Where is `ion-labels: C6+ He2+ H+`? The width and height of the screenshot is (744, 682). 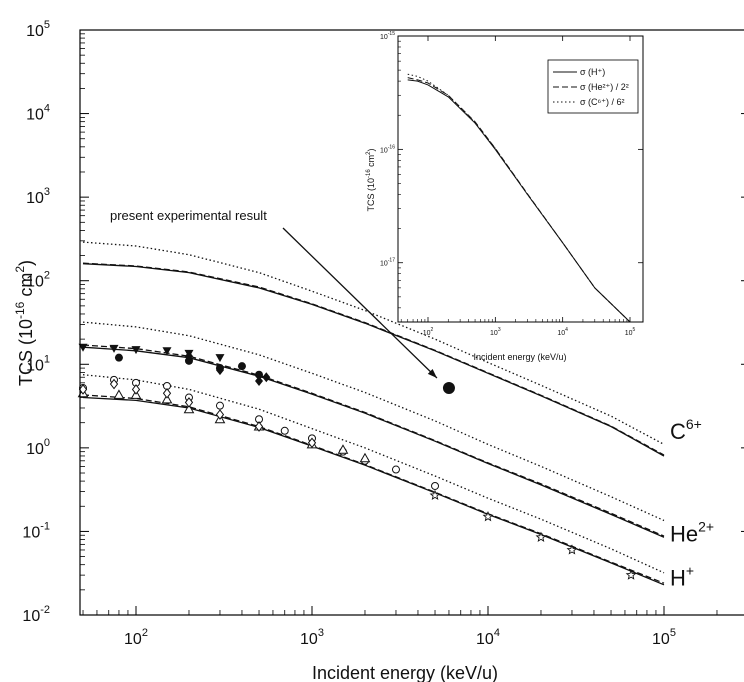
ion-labels: C6+ He2+ H+ is located at coordinates (692, 503).